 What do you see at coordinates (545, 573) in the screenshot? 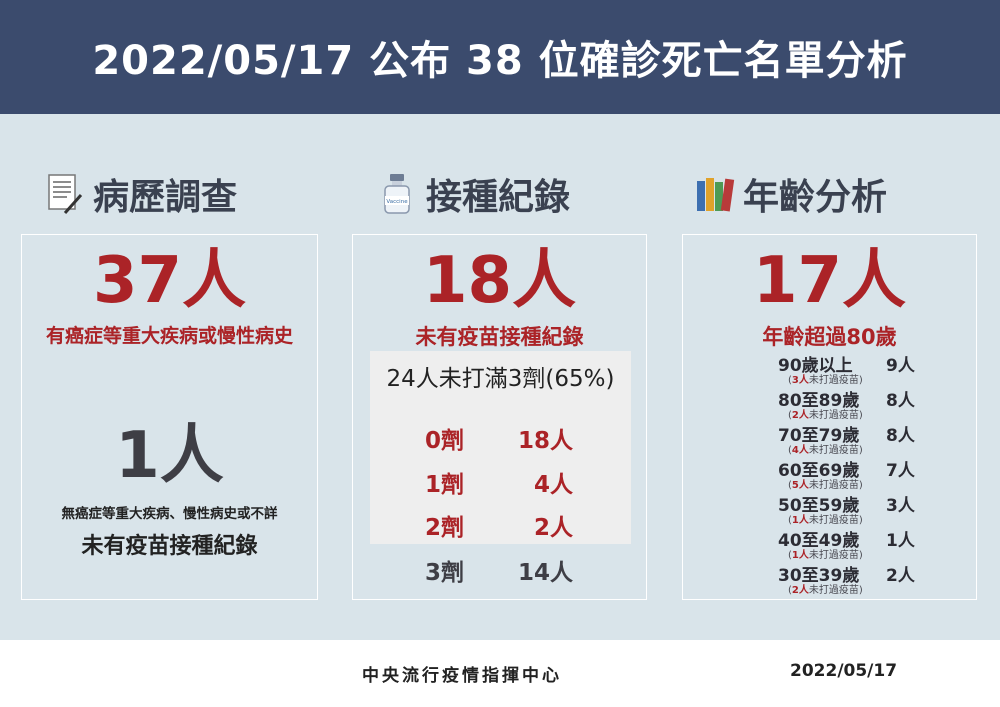
I see `dose-count: 14人` at bounding box center [545, 573].